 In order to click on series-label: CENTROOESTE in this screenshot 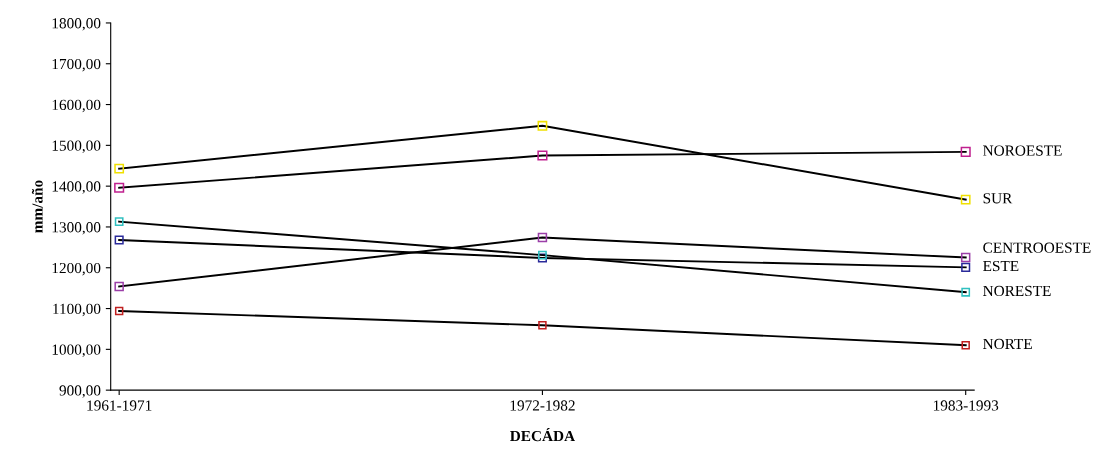, I will do `click(1037, 247)`.